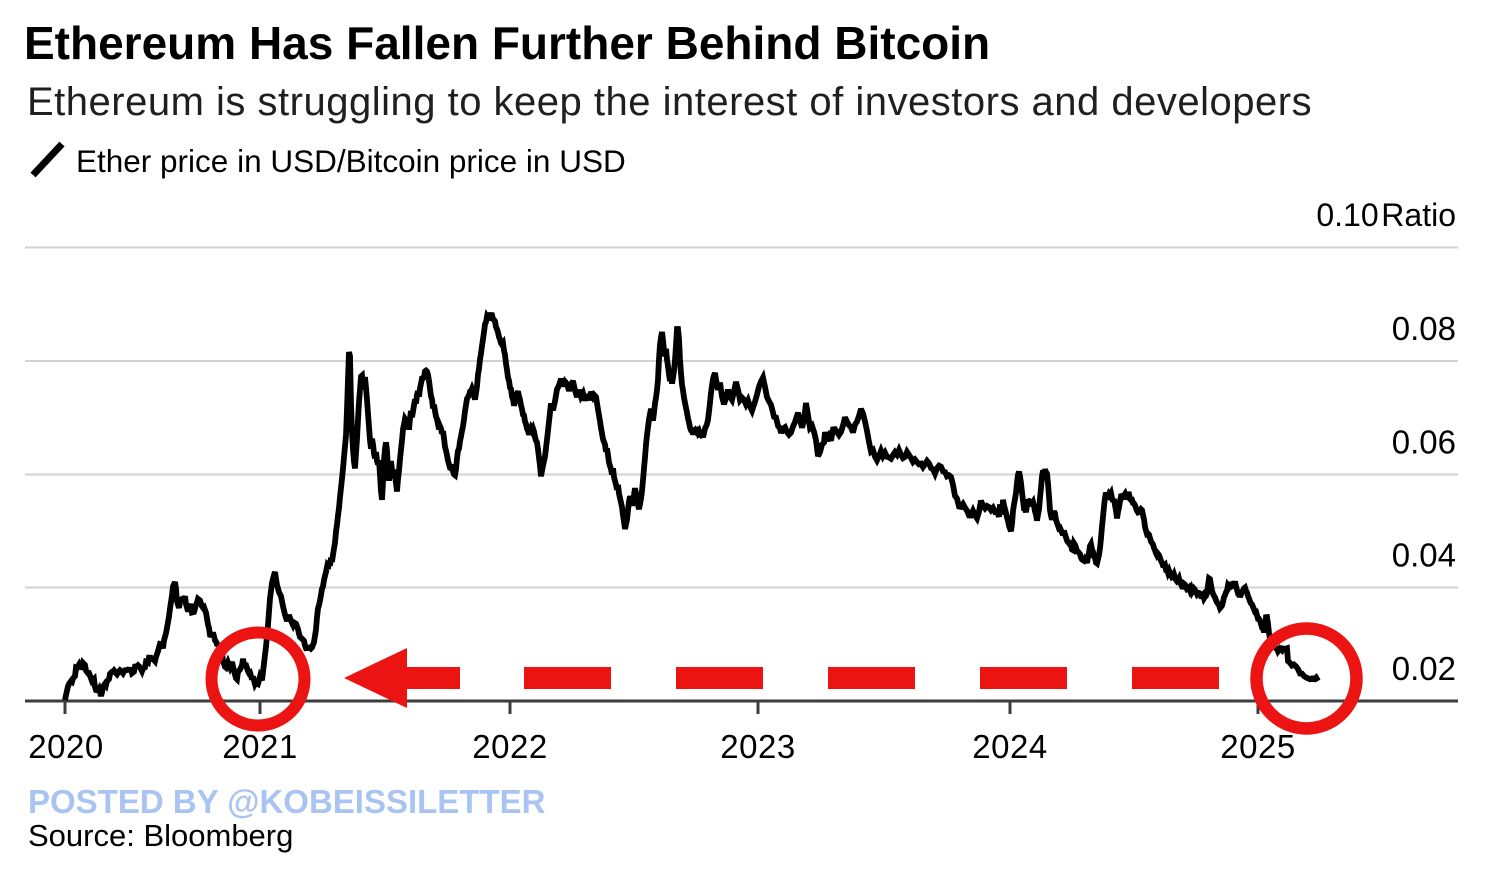  What do you see at coordinates (259, 746) in the screenshot?
I see `svg-text: 2021` at bounding box center [259, 746].